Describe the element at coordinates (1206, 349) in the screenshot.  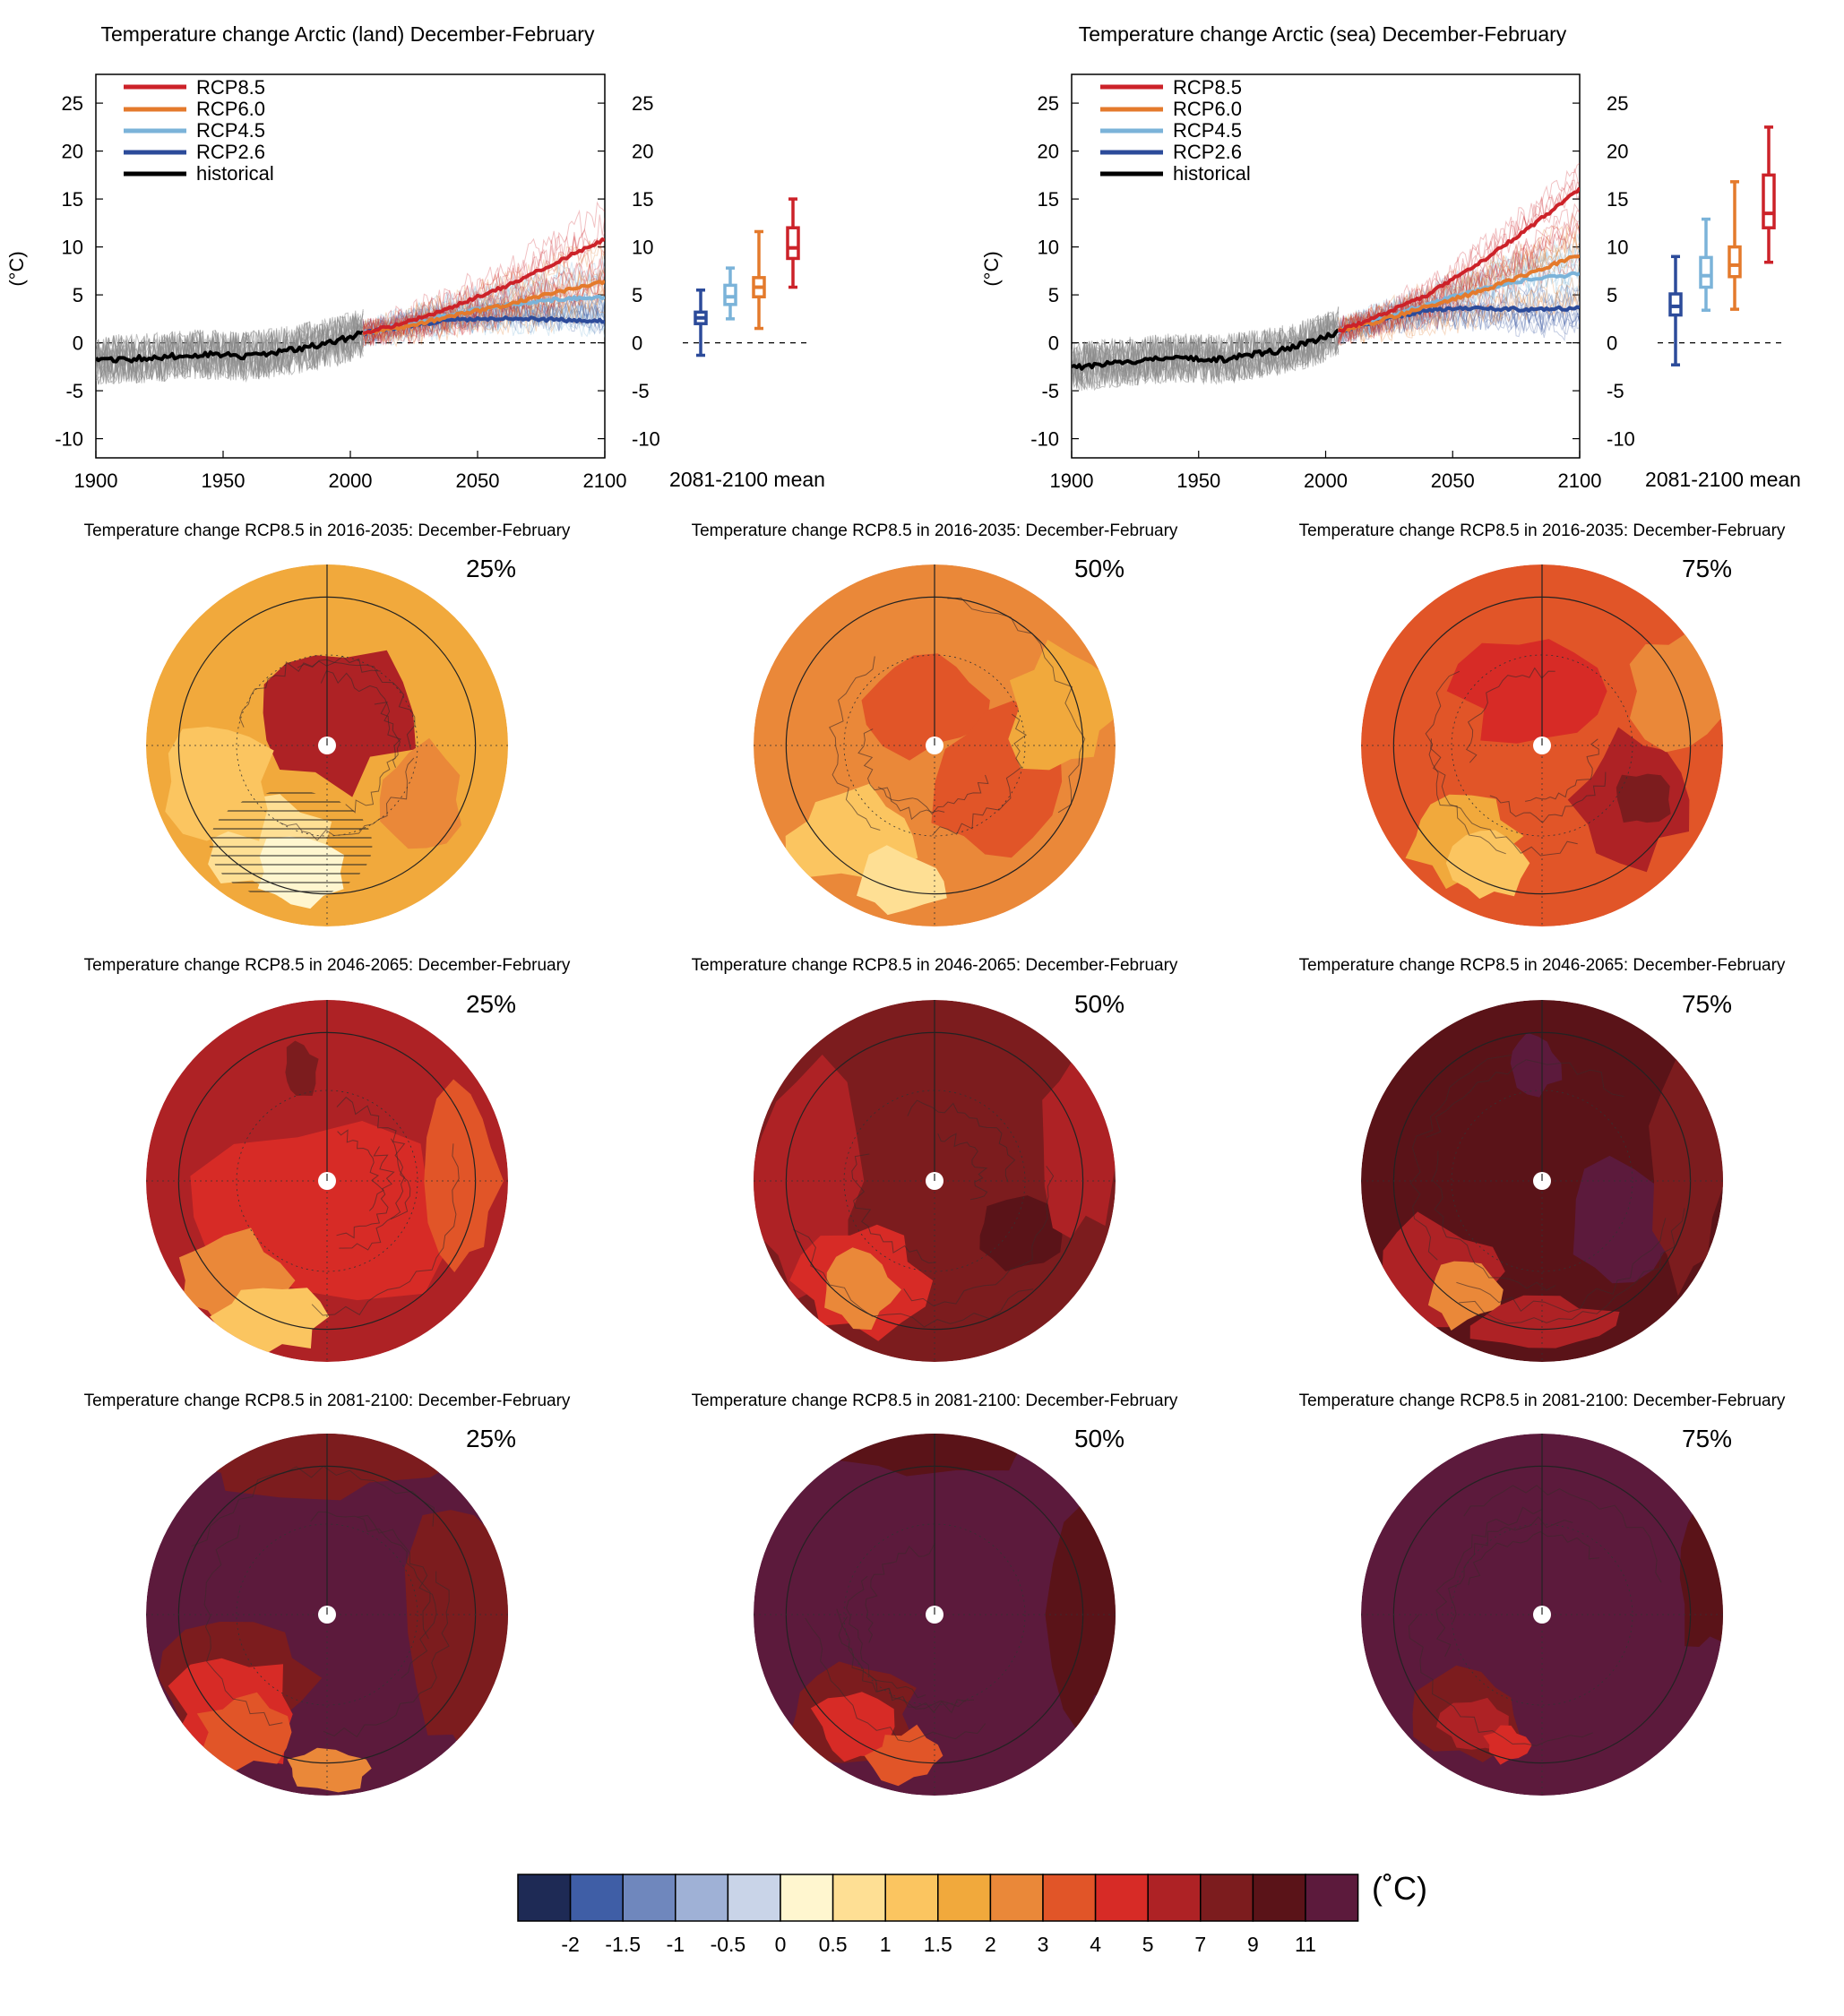
I see `series-mean-line-historical` at that location.